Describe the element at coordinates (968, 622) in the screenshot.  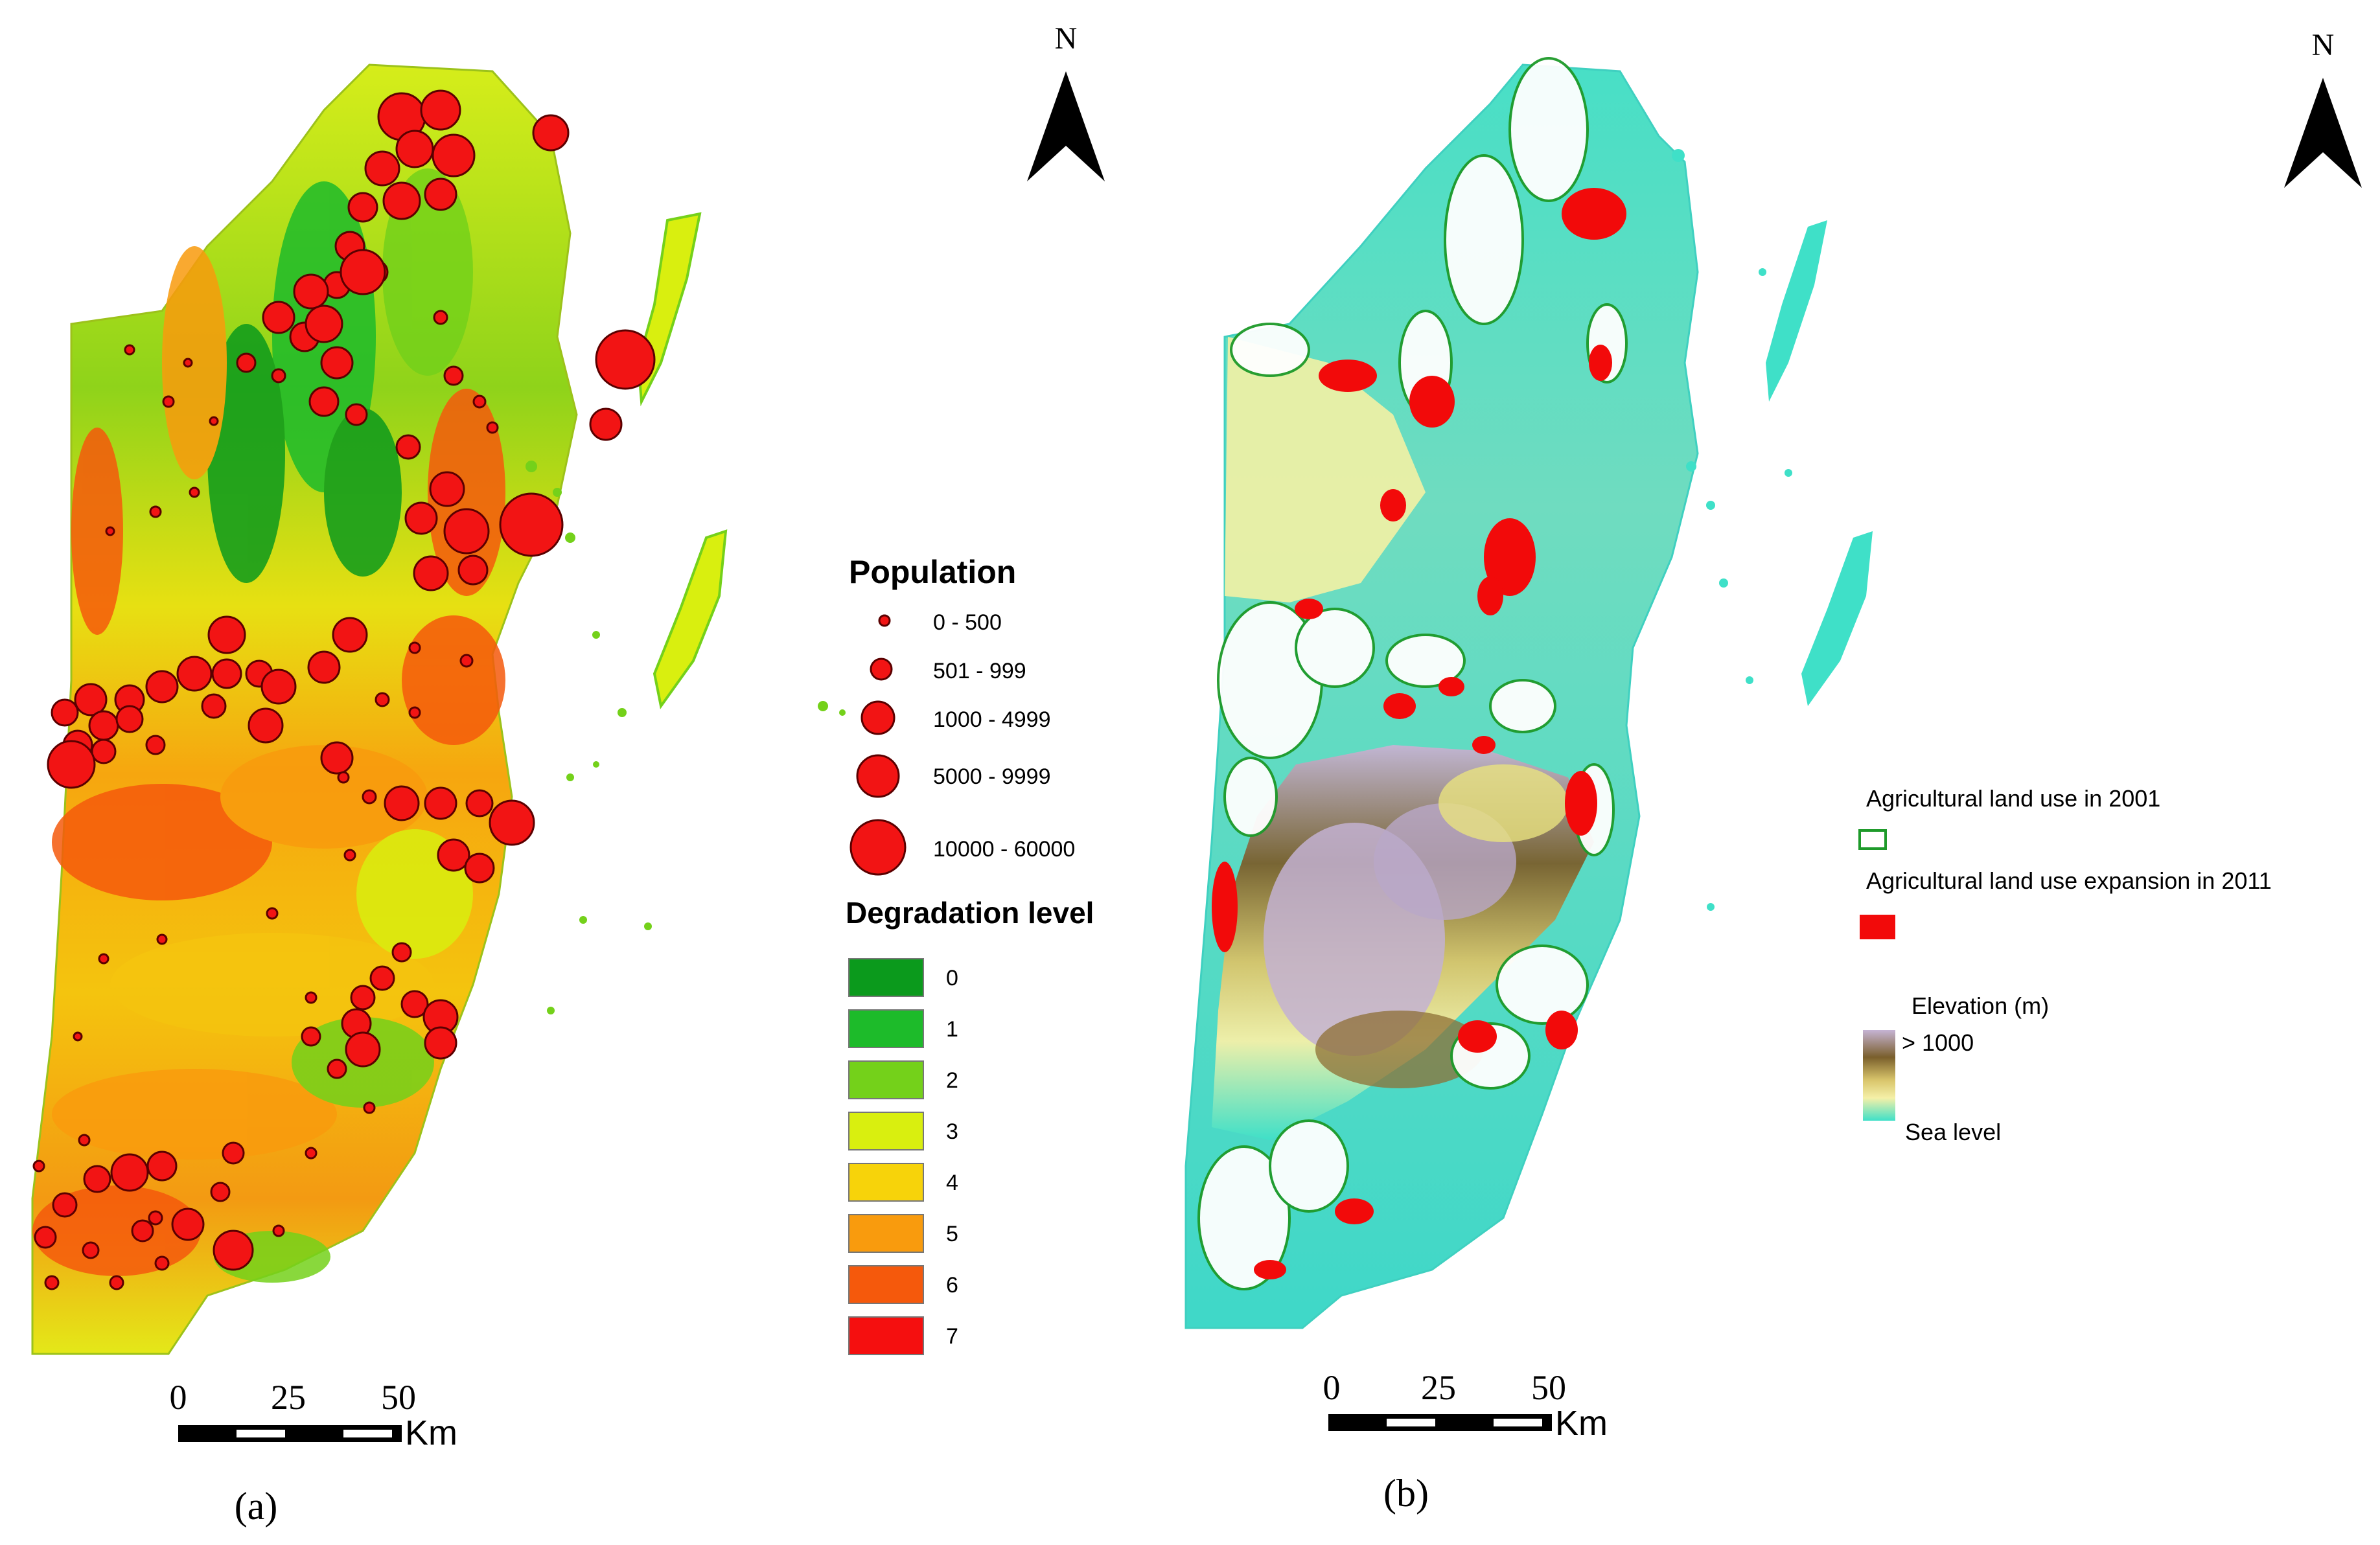
I see `population-class-label: 0 - 500` at that location.